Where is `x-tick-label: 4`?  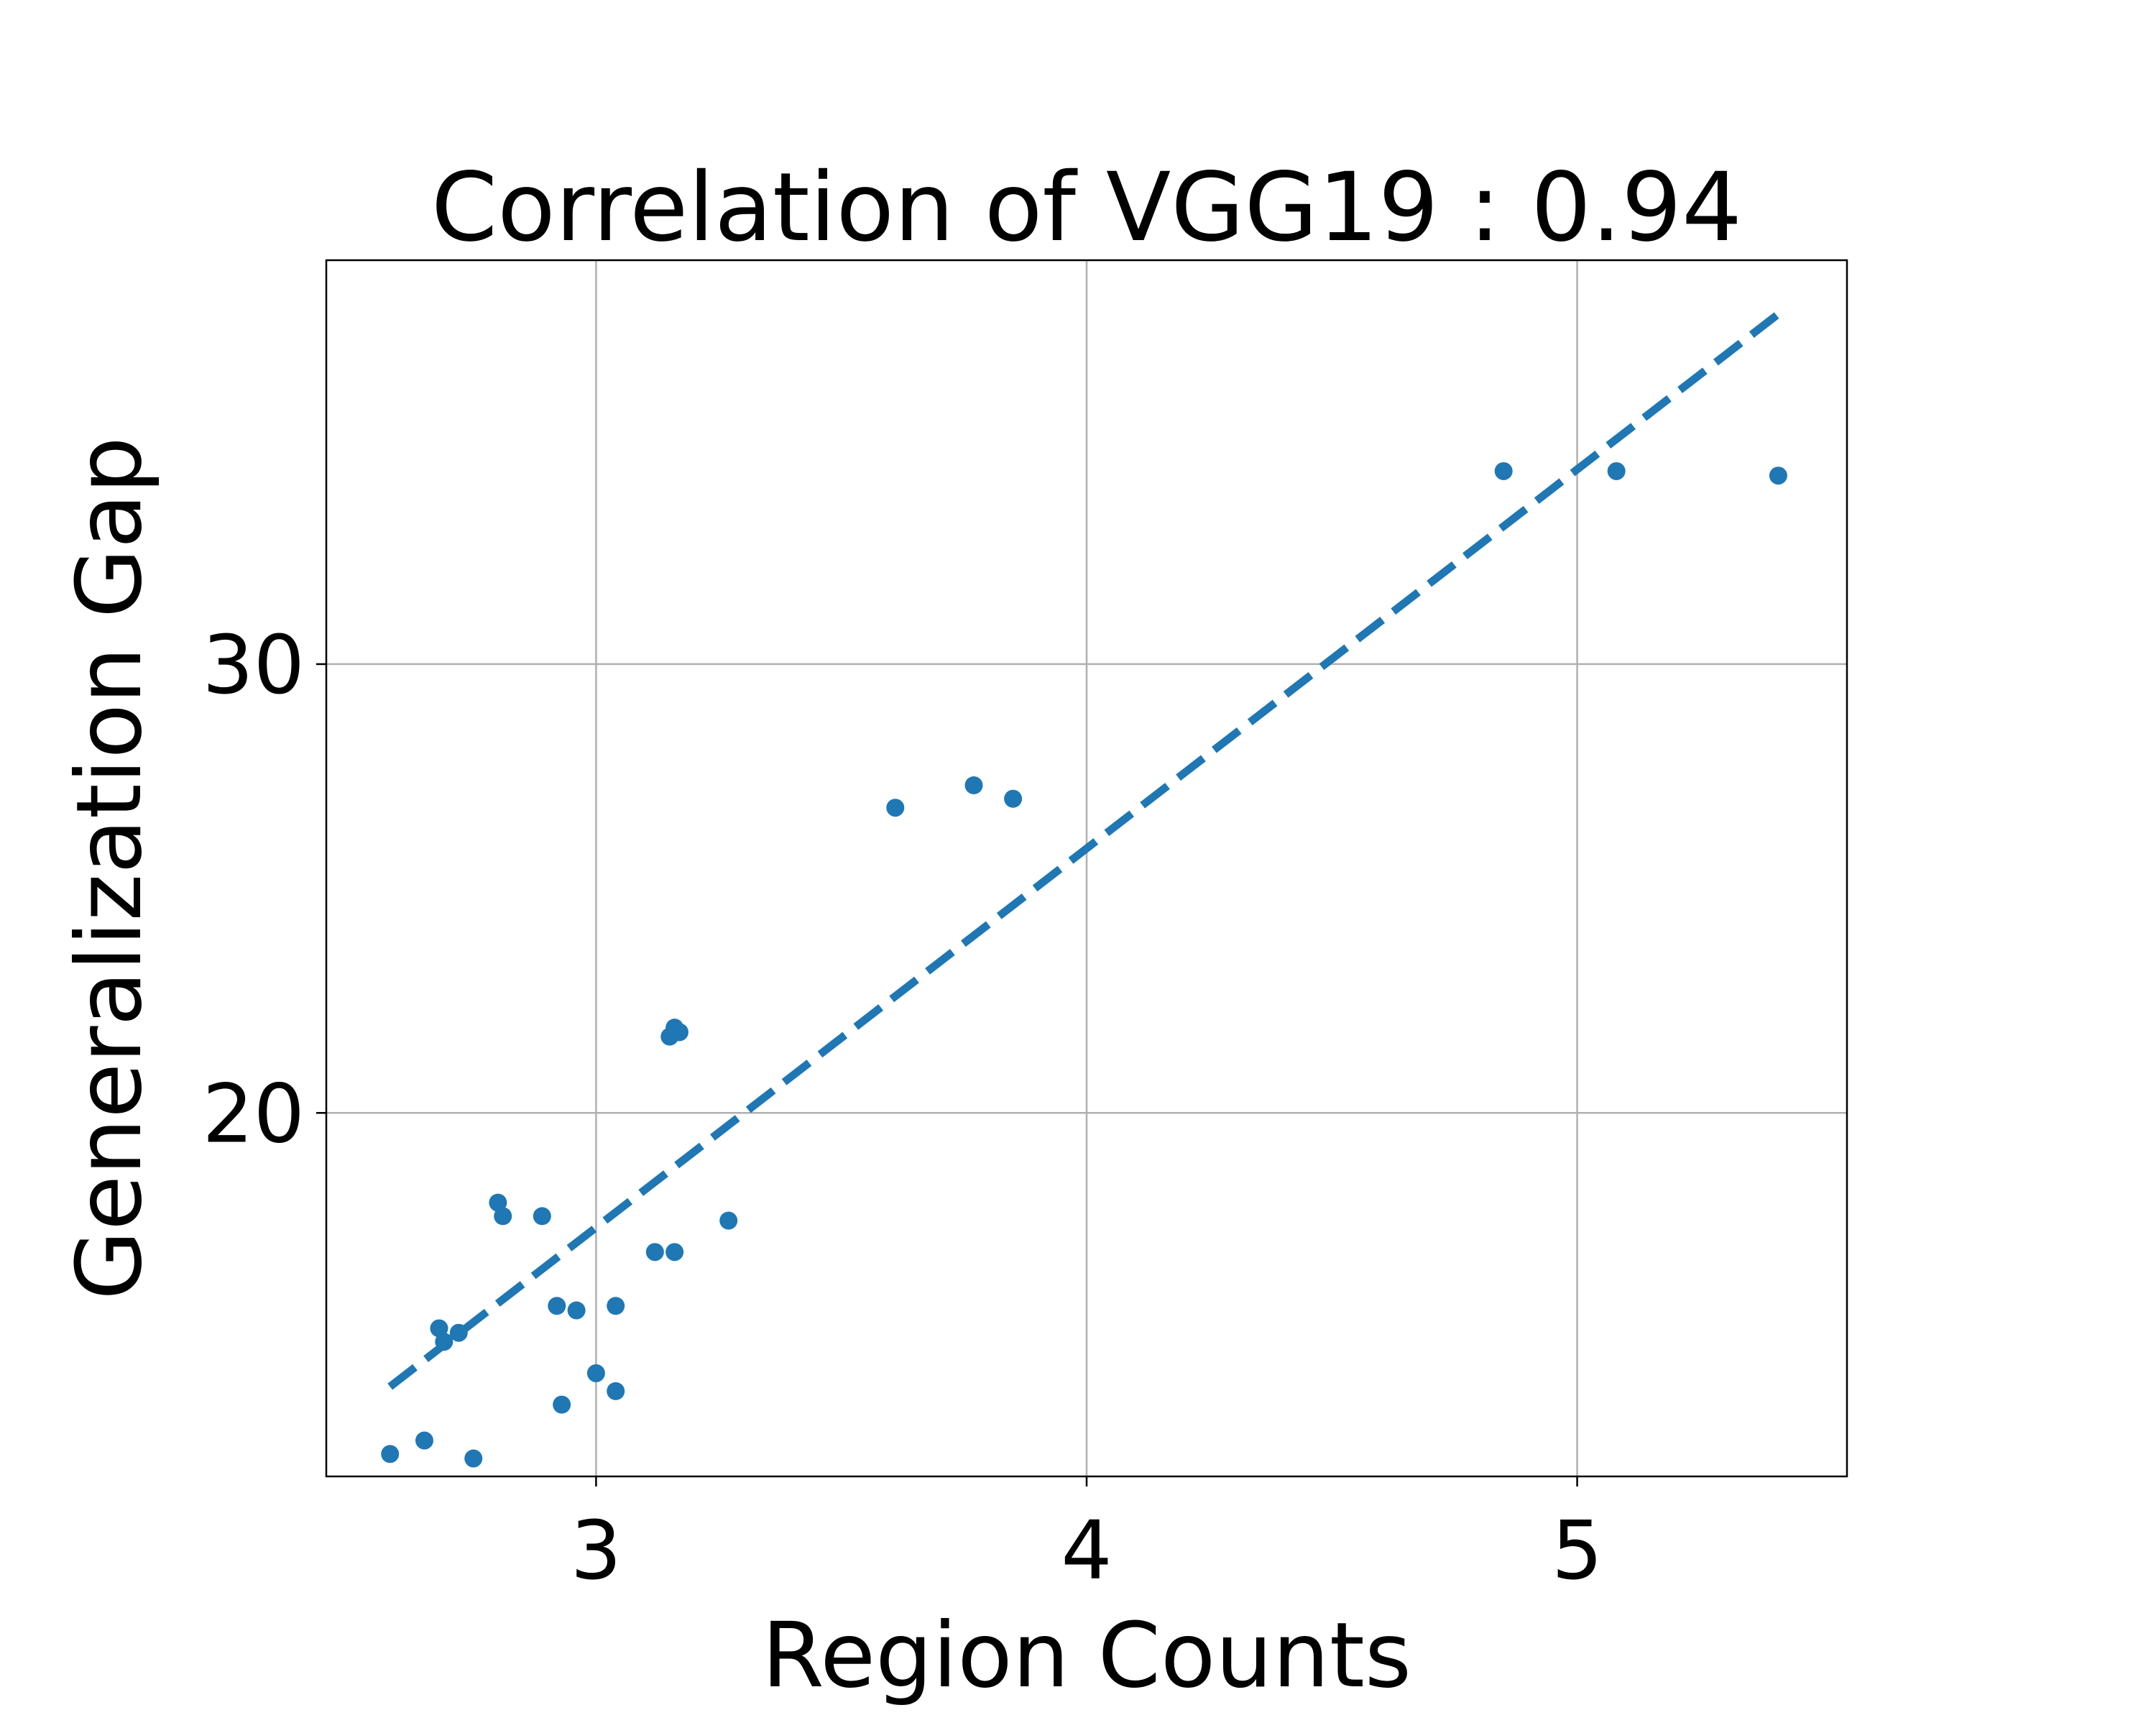 x-tick-label: 4 is located at coordinates (1086, 1551).